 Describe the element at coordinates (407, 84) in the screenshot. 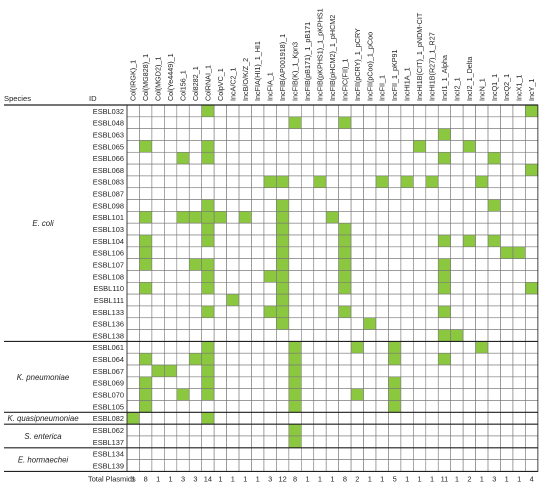

I see `column-label-inchi1a-1: IncHI1A_1` at that location.